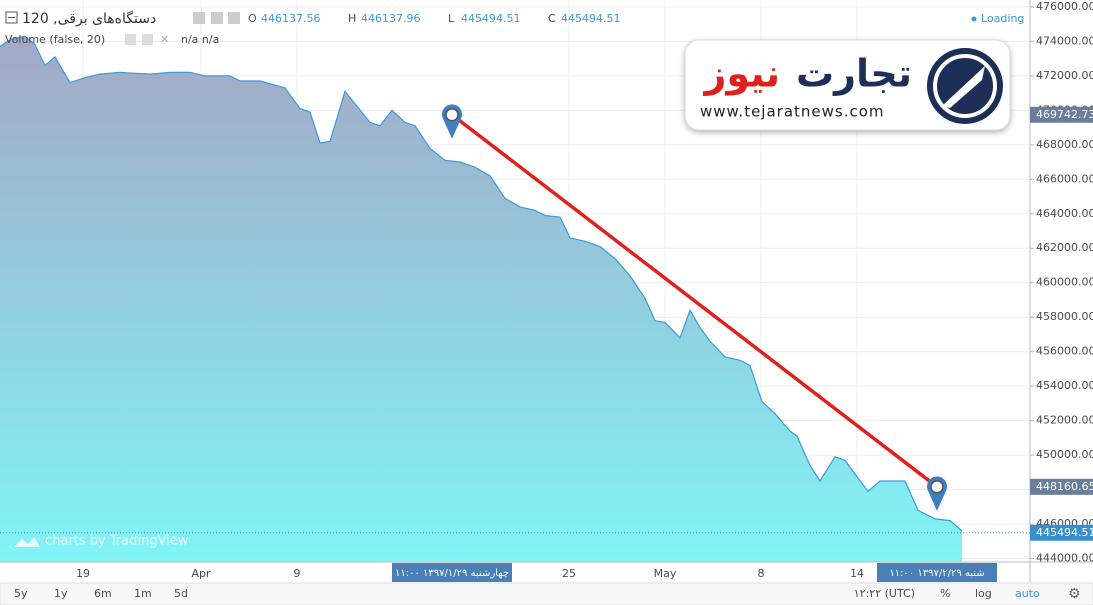 This screenshot has width=1093, height=605. I want to click on range-button: 1m, so click(143, 593).